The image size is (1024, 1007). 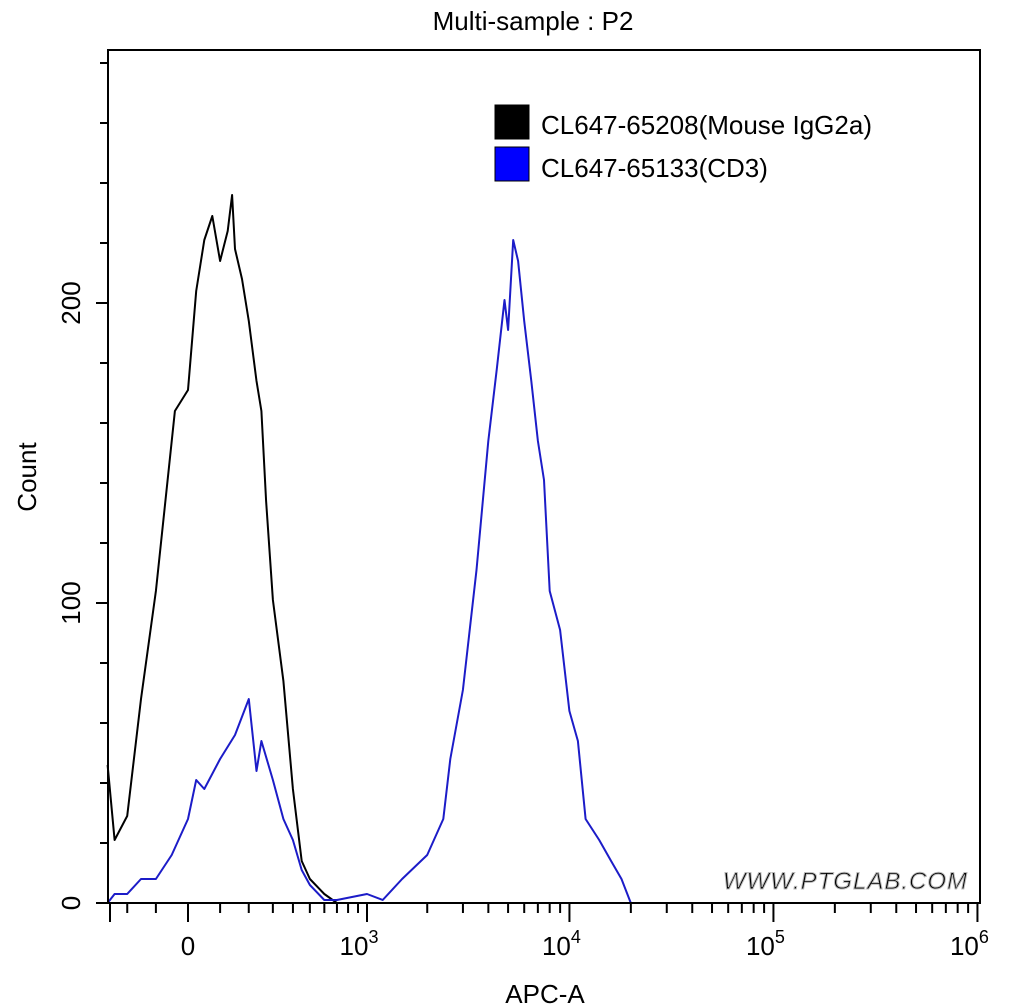 I want to click on y-axis-label: Count, so click(x=27, y=477).